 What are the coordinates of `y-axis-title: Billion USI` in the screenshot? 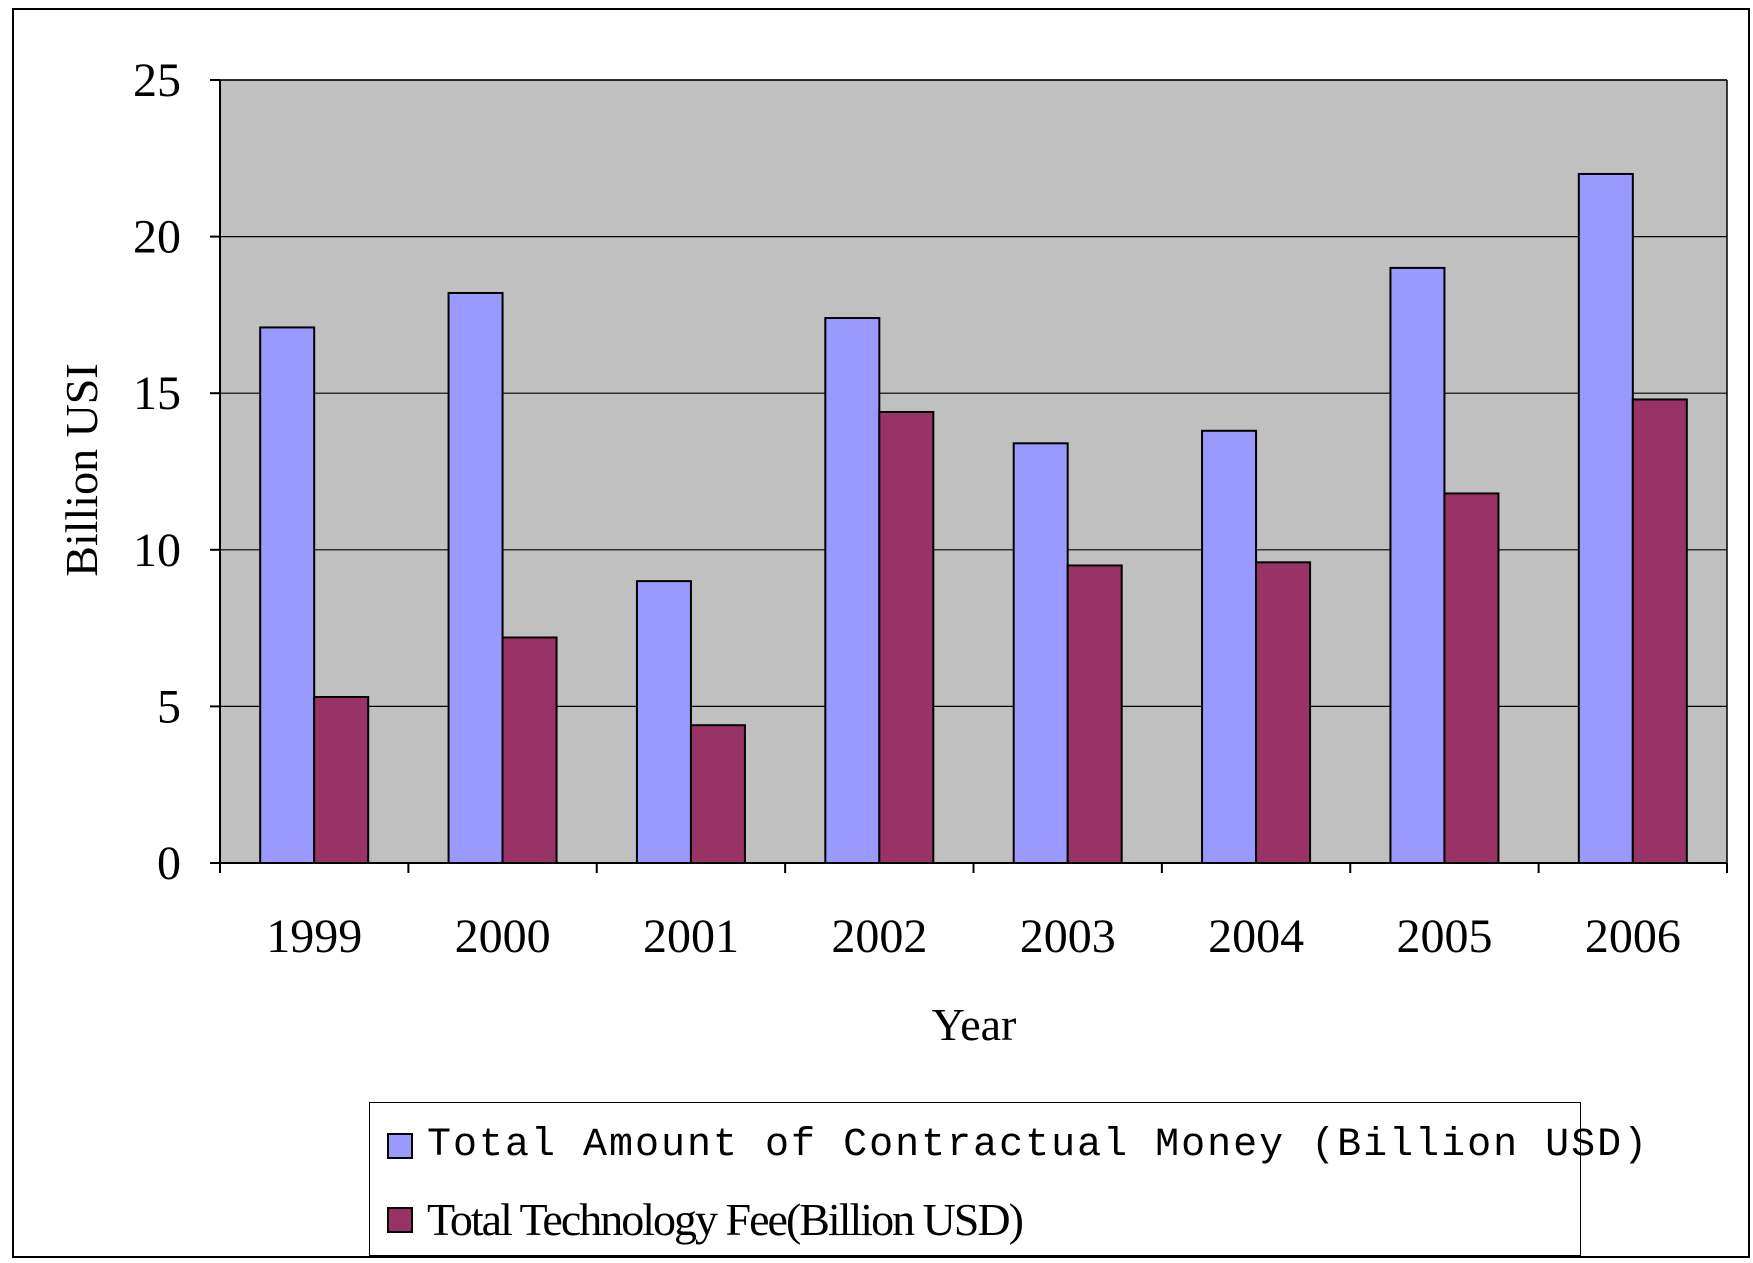 It's located at (81, 469).